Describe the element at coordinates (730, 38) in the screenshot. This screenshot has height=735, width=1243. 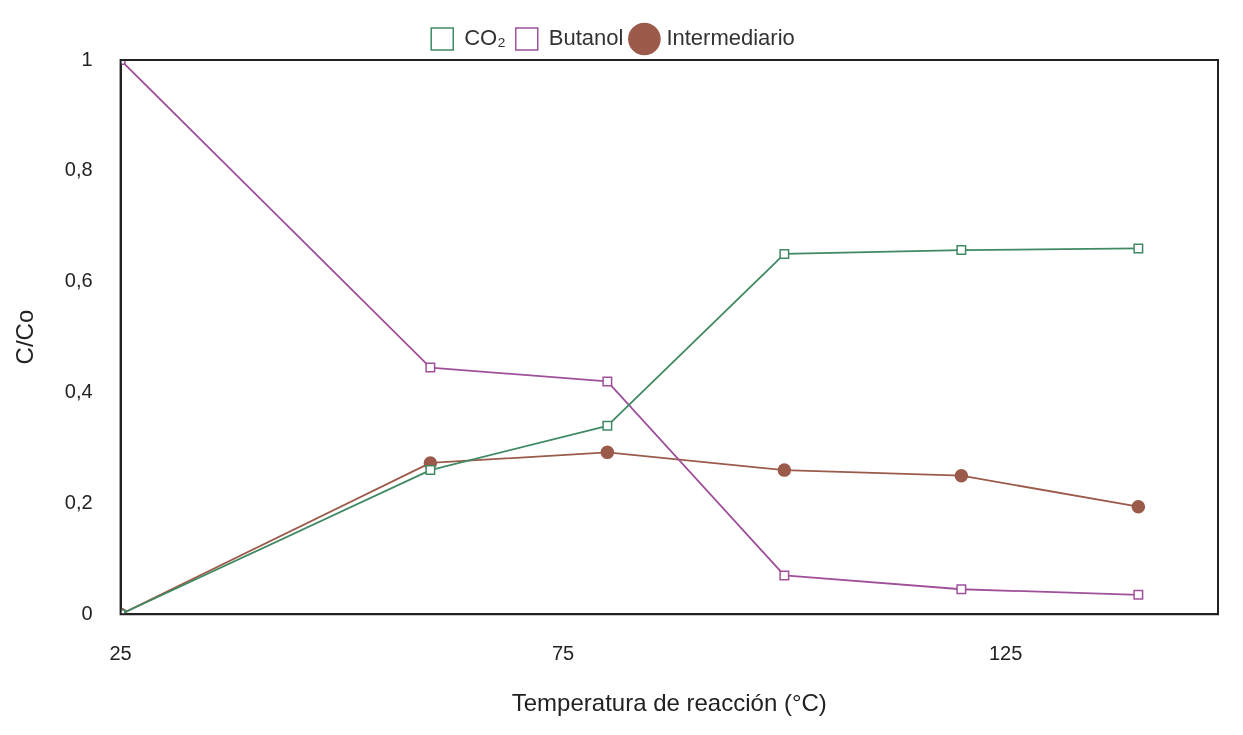
I see `legend-label: Intermediario` at that location.